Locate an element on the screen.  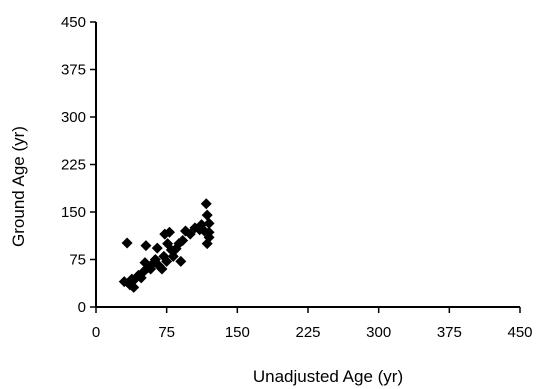
y-tick-label: 300 is located at coordinates (73, 117).